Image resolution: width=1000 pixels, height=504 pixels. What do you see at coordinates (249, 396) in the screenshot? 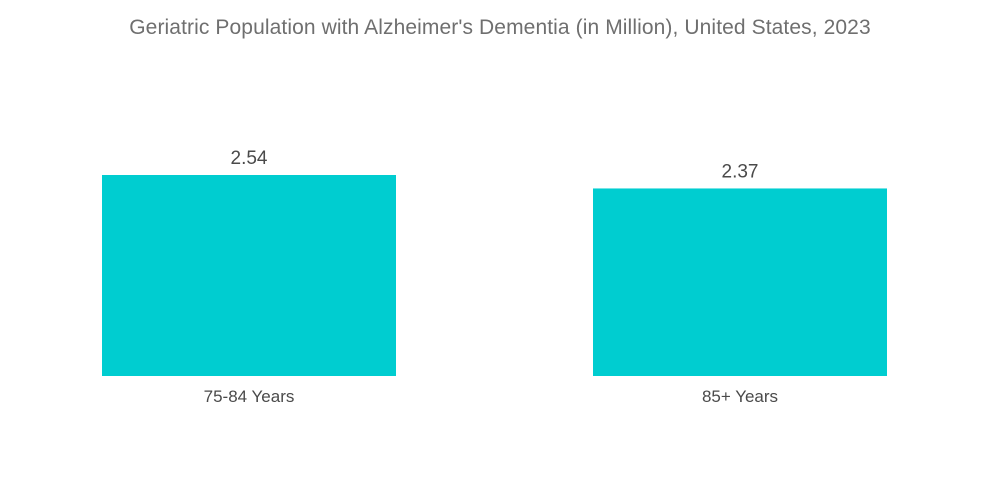
I see `category-label-0: 75-84 Years` at bounding box center [249, 396].